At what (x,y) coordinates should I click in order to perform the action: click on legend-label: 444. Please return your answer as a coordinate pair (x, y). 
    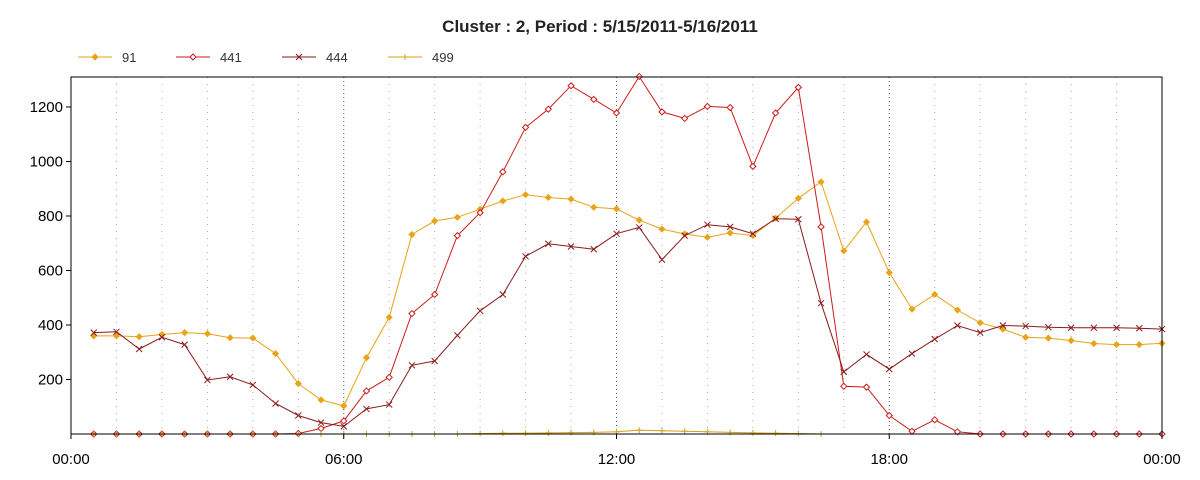
    Looking at the image, I should click on (337, 57).